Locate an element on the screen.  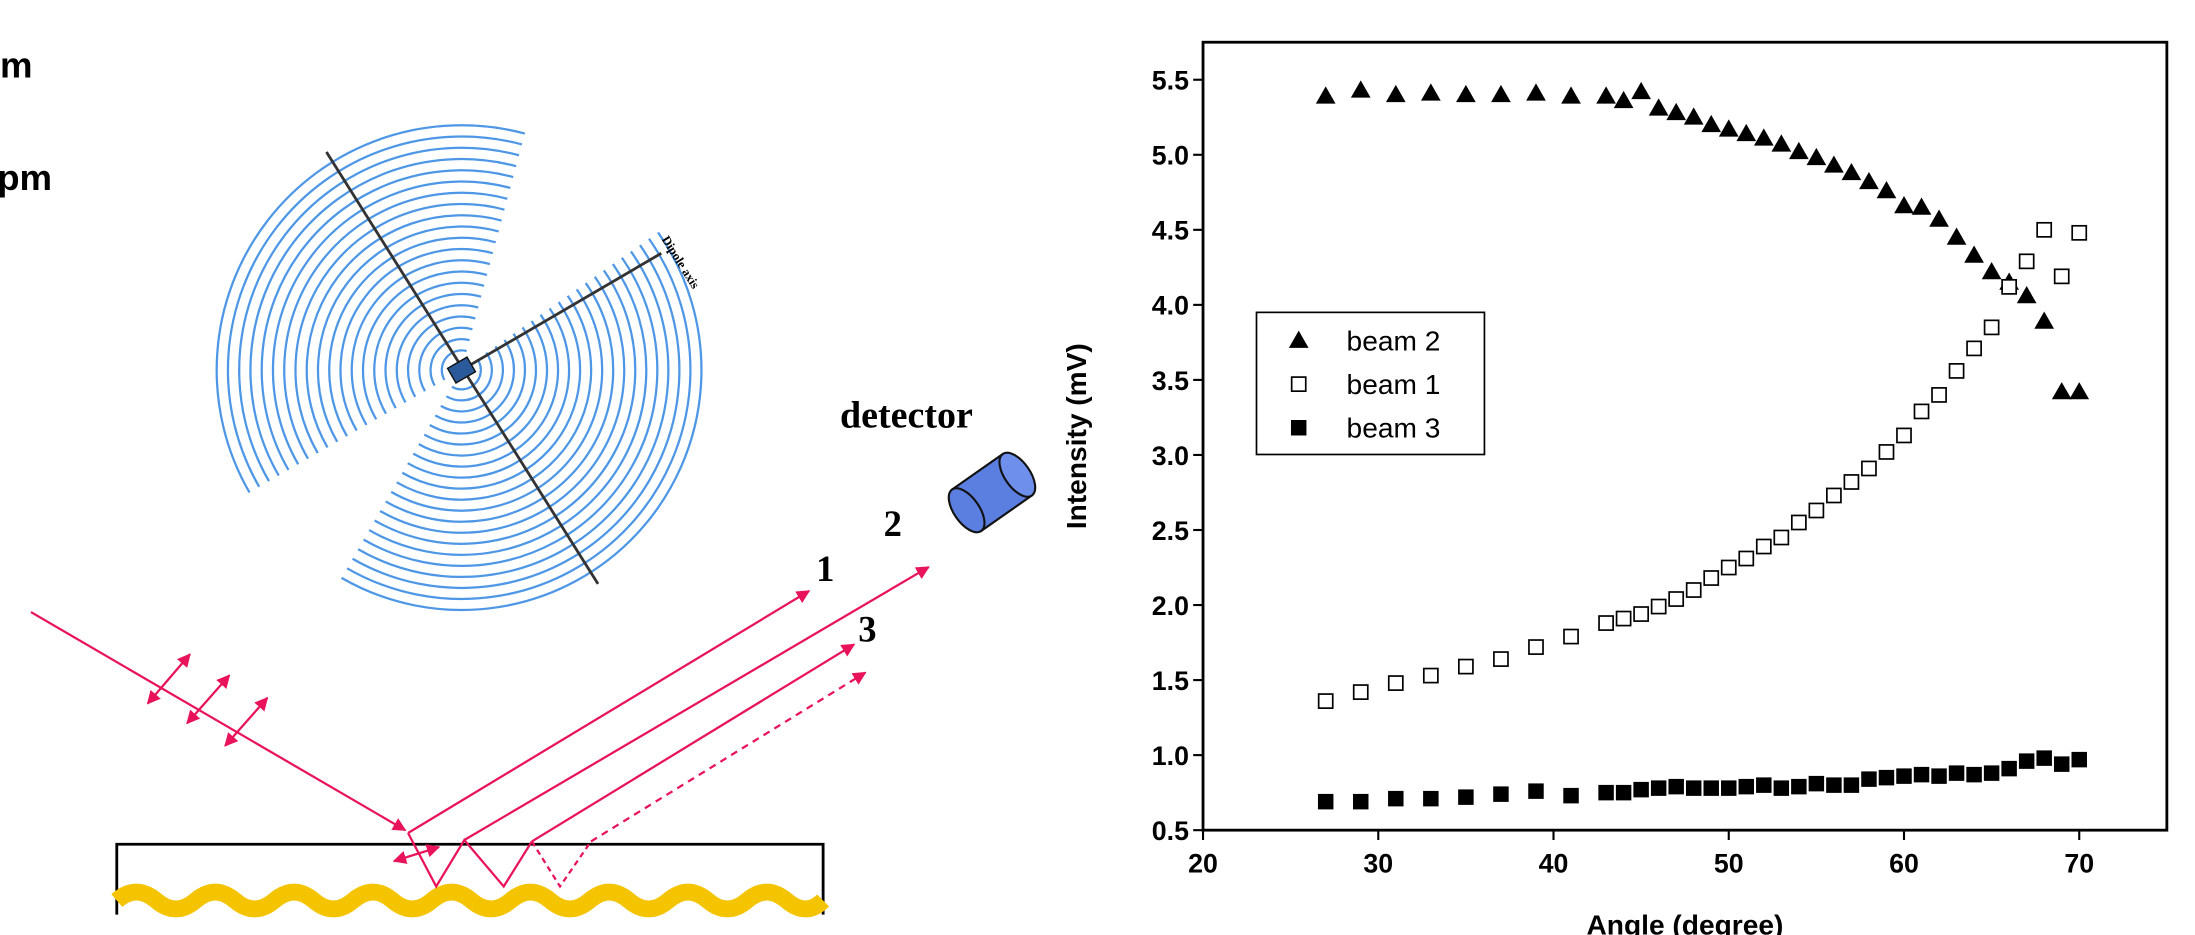
y-tick-label: 4.0 is located at coordinates (1170, 306).